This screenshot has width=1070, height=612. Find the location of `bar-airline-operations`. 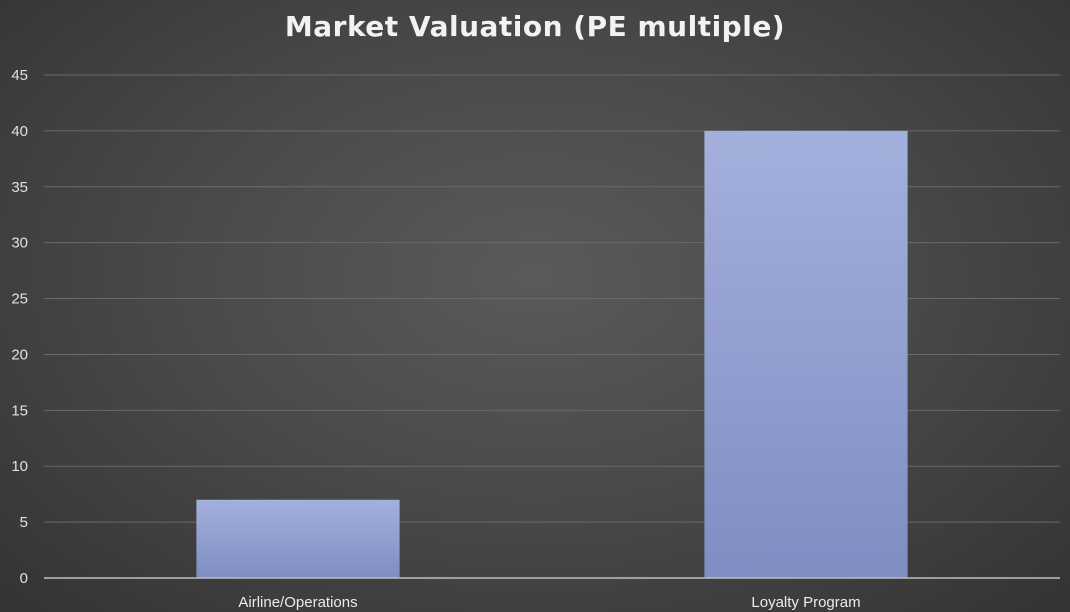

bar-airline-operations is located at coordinates (298, 538).